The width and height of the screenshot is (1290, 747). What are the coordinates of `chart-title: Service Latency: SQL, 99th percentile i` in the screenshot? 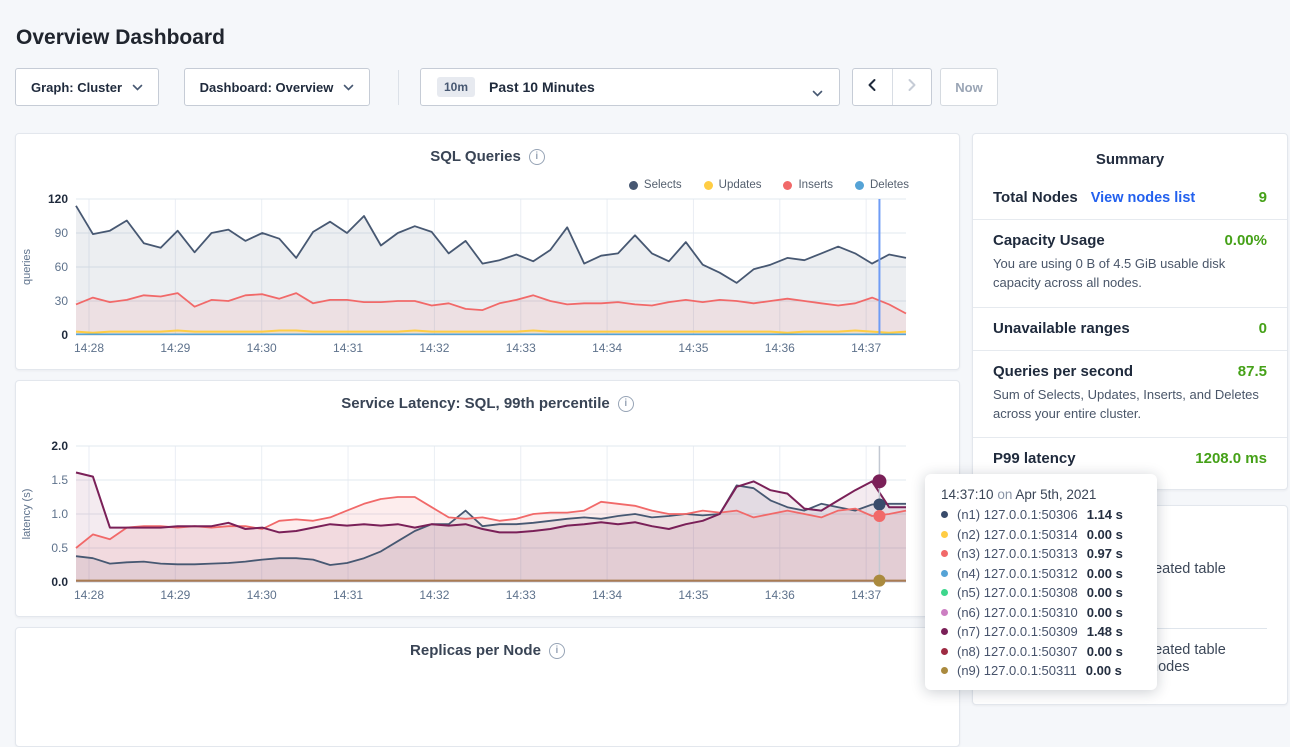 It's located at (487, 403).